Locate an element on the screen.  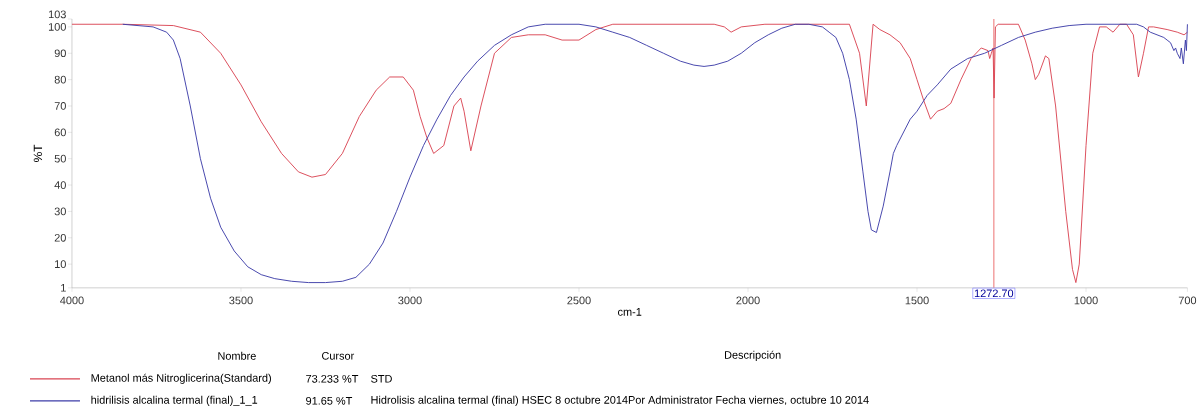
y-tick-label: 10 is located at coordinates (60, 264).